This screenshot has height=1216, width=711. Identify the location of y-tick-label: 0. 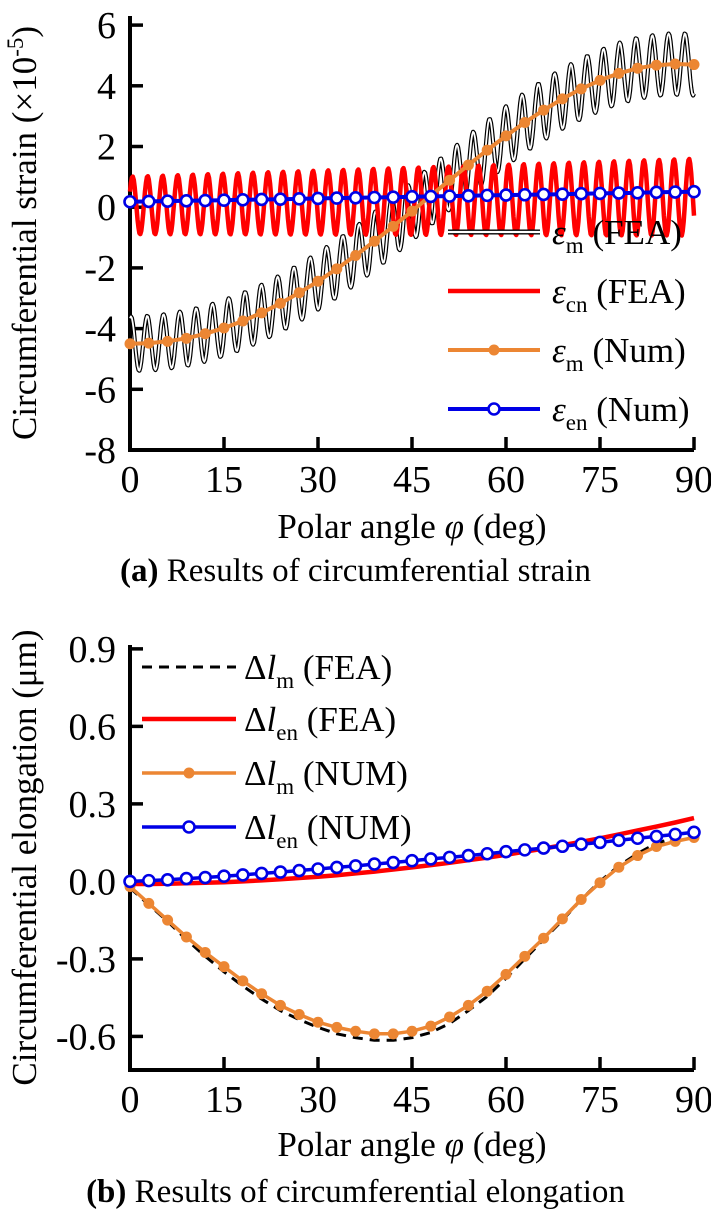
(106, 208).